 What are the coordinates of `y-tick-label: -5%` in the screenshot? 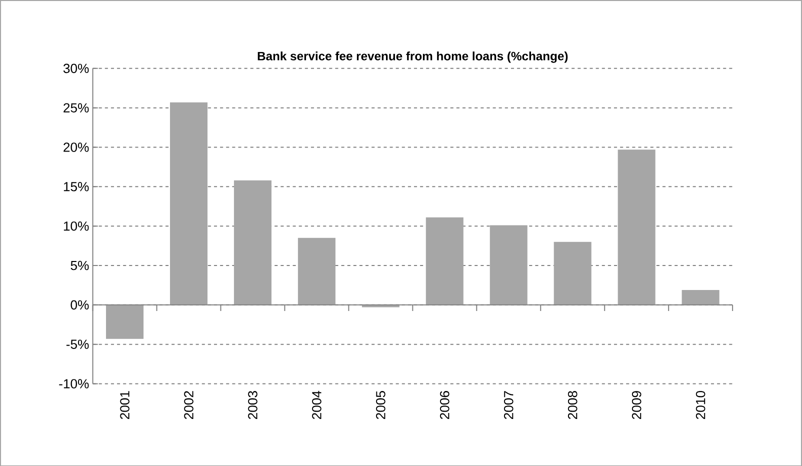 It's located at (77, 344).